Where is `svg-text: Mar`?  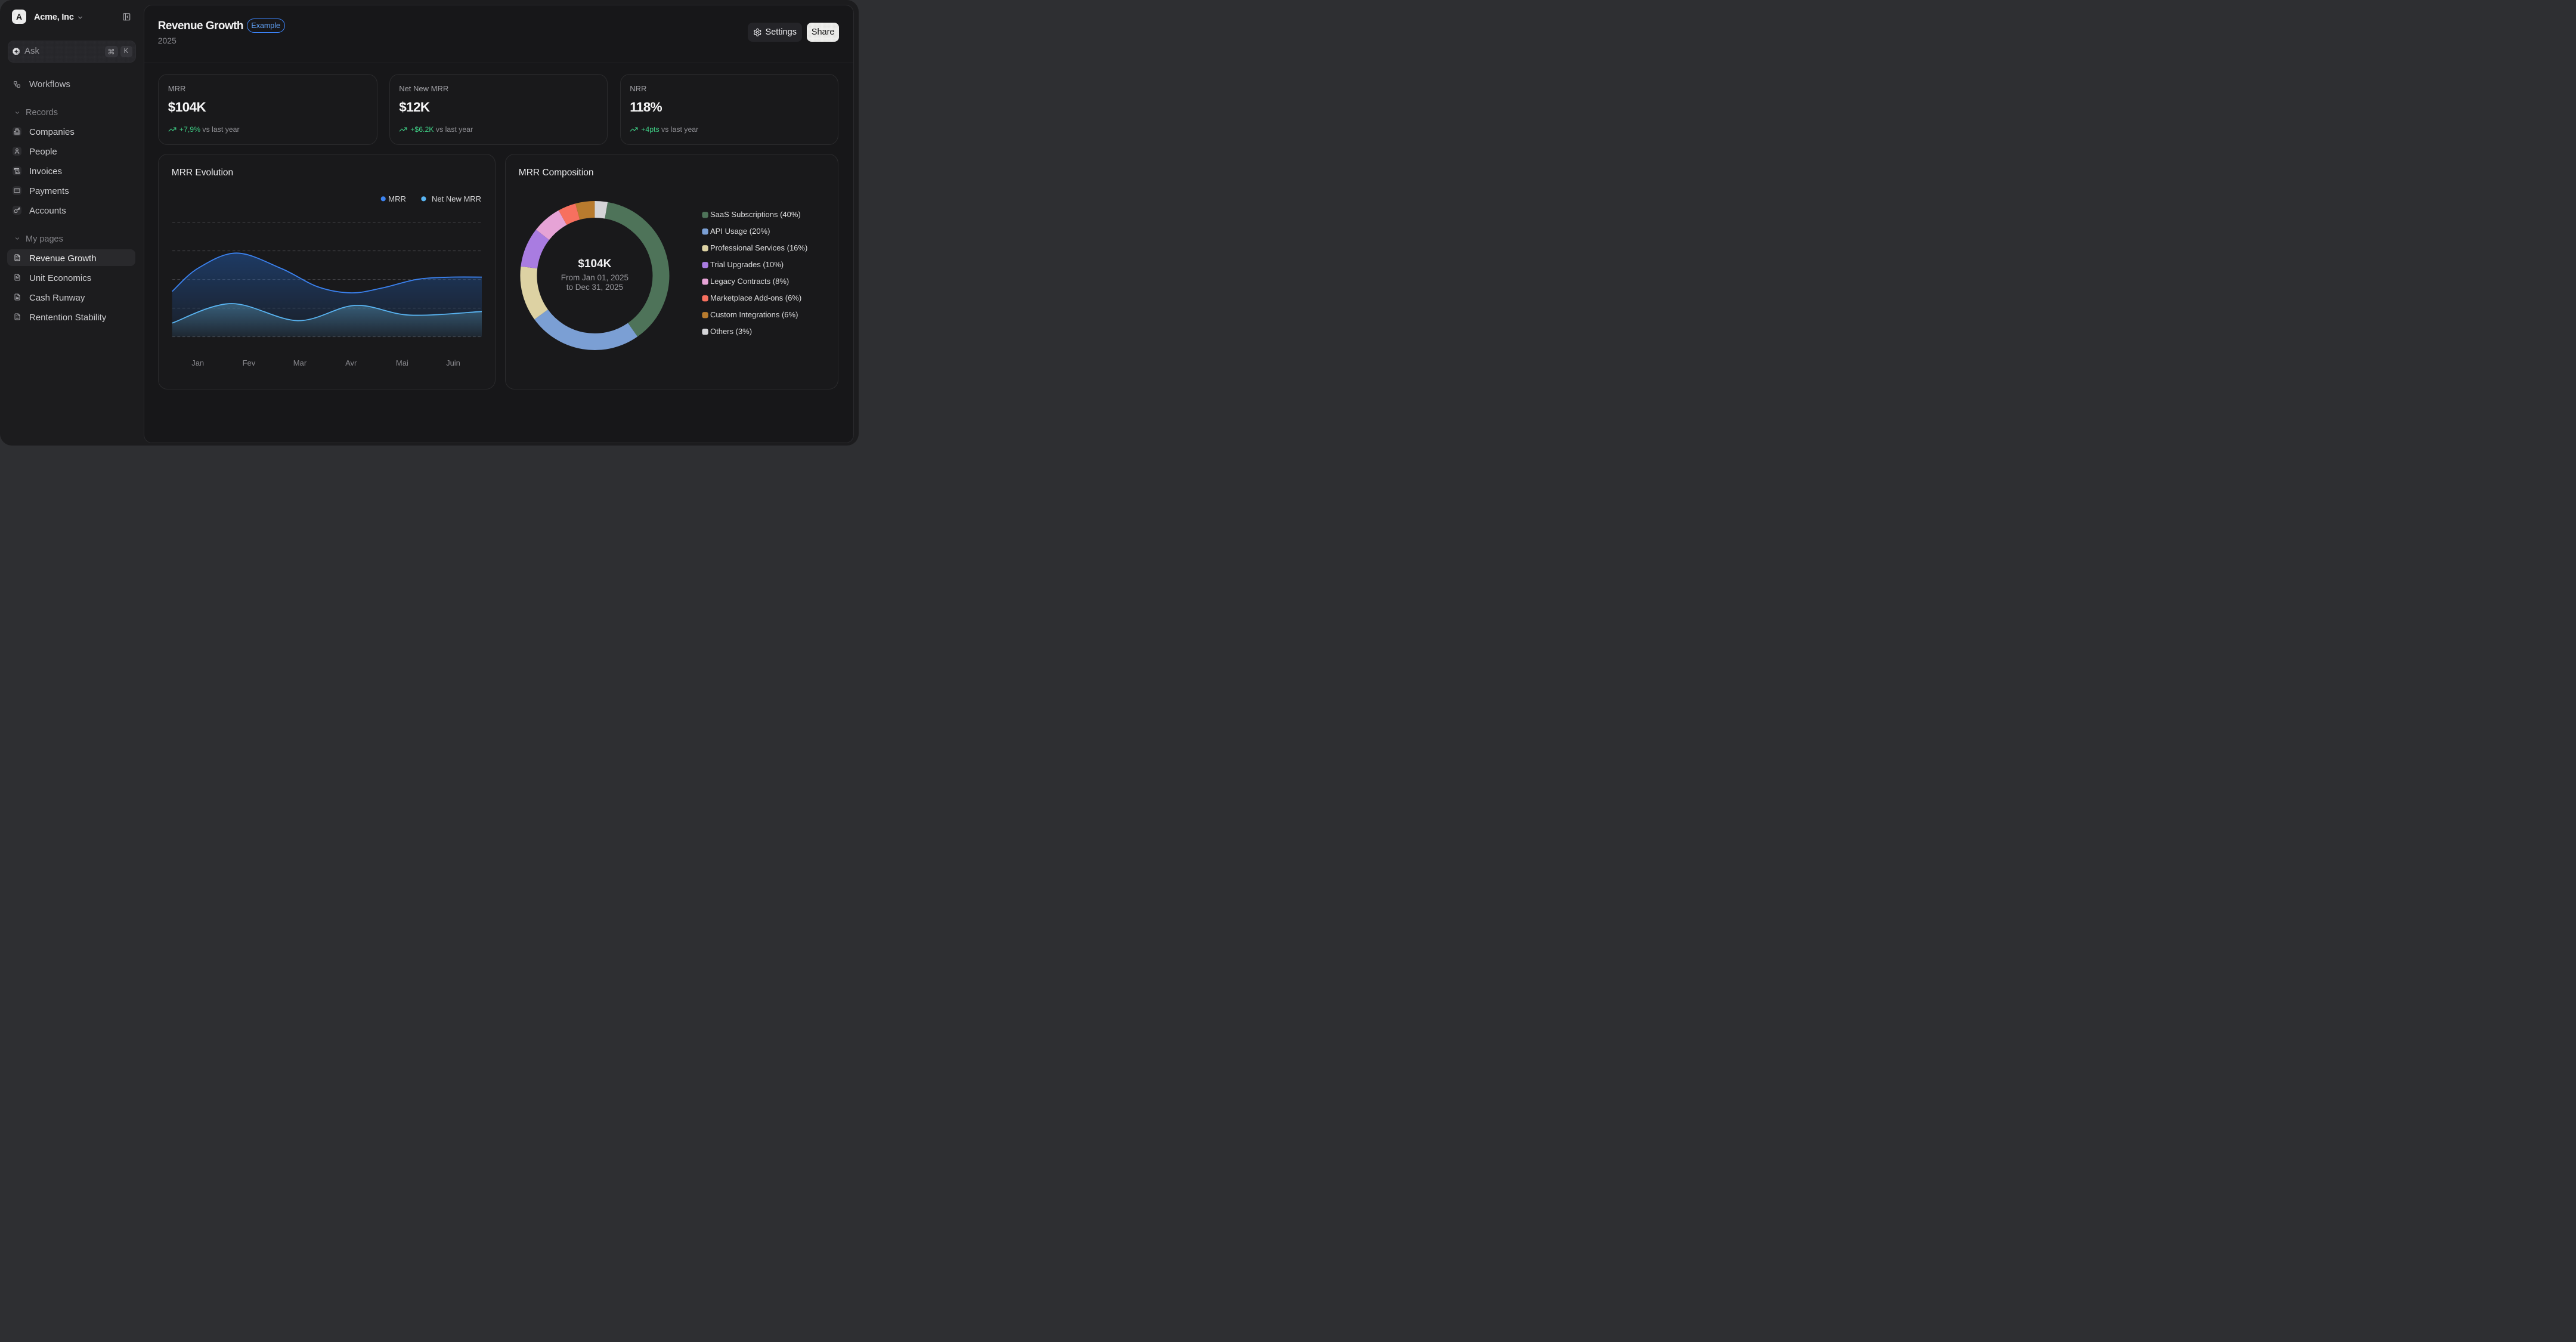
svg-text: Mar is located at coordinates (300, 362).